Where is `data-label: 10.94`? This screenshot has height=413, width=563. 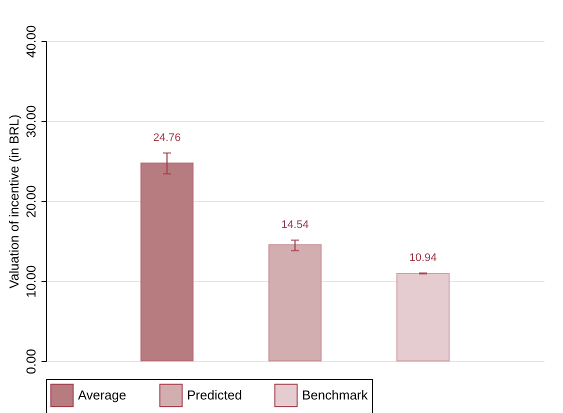 data-label: 10.94 is located at coordinates (423, 258).